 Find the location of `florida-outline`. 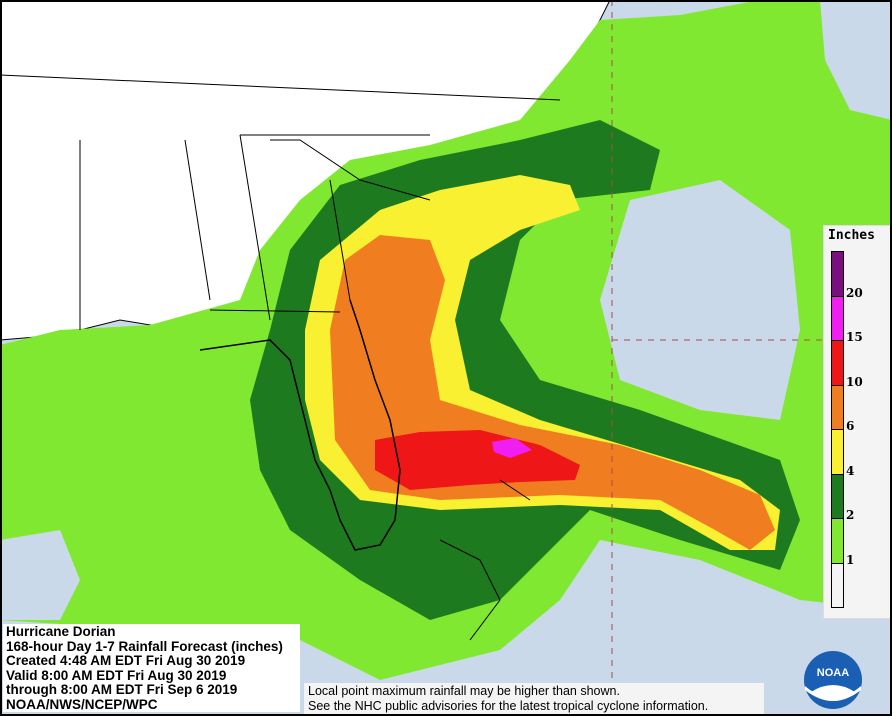

florida-outline is located at coordinates (300, 425).